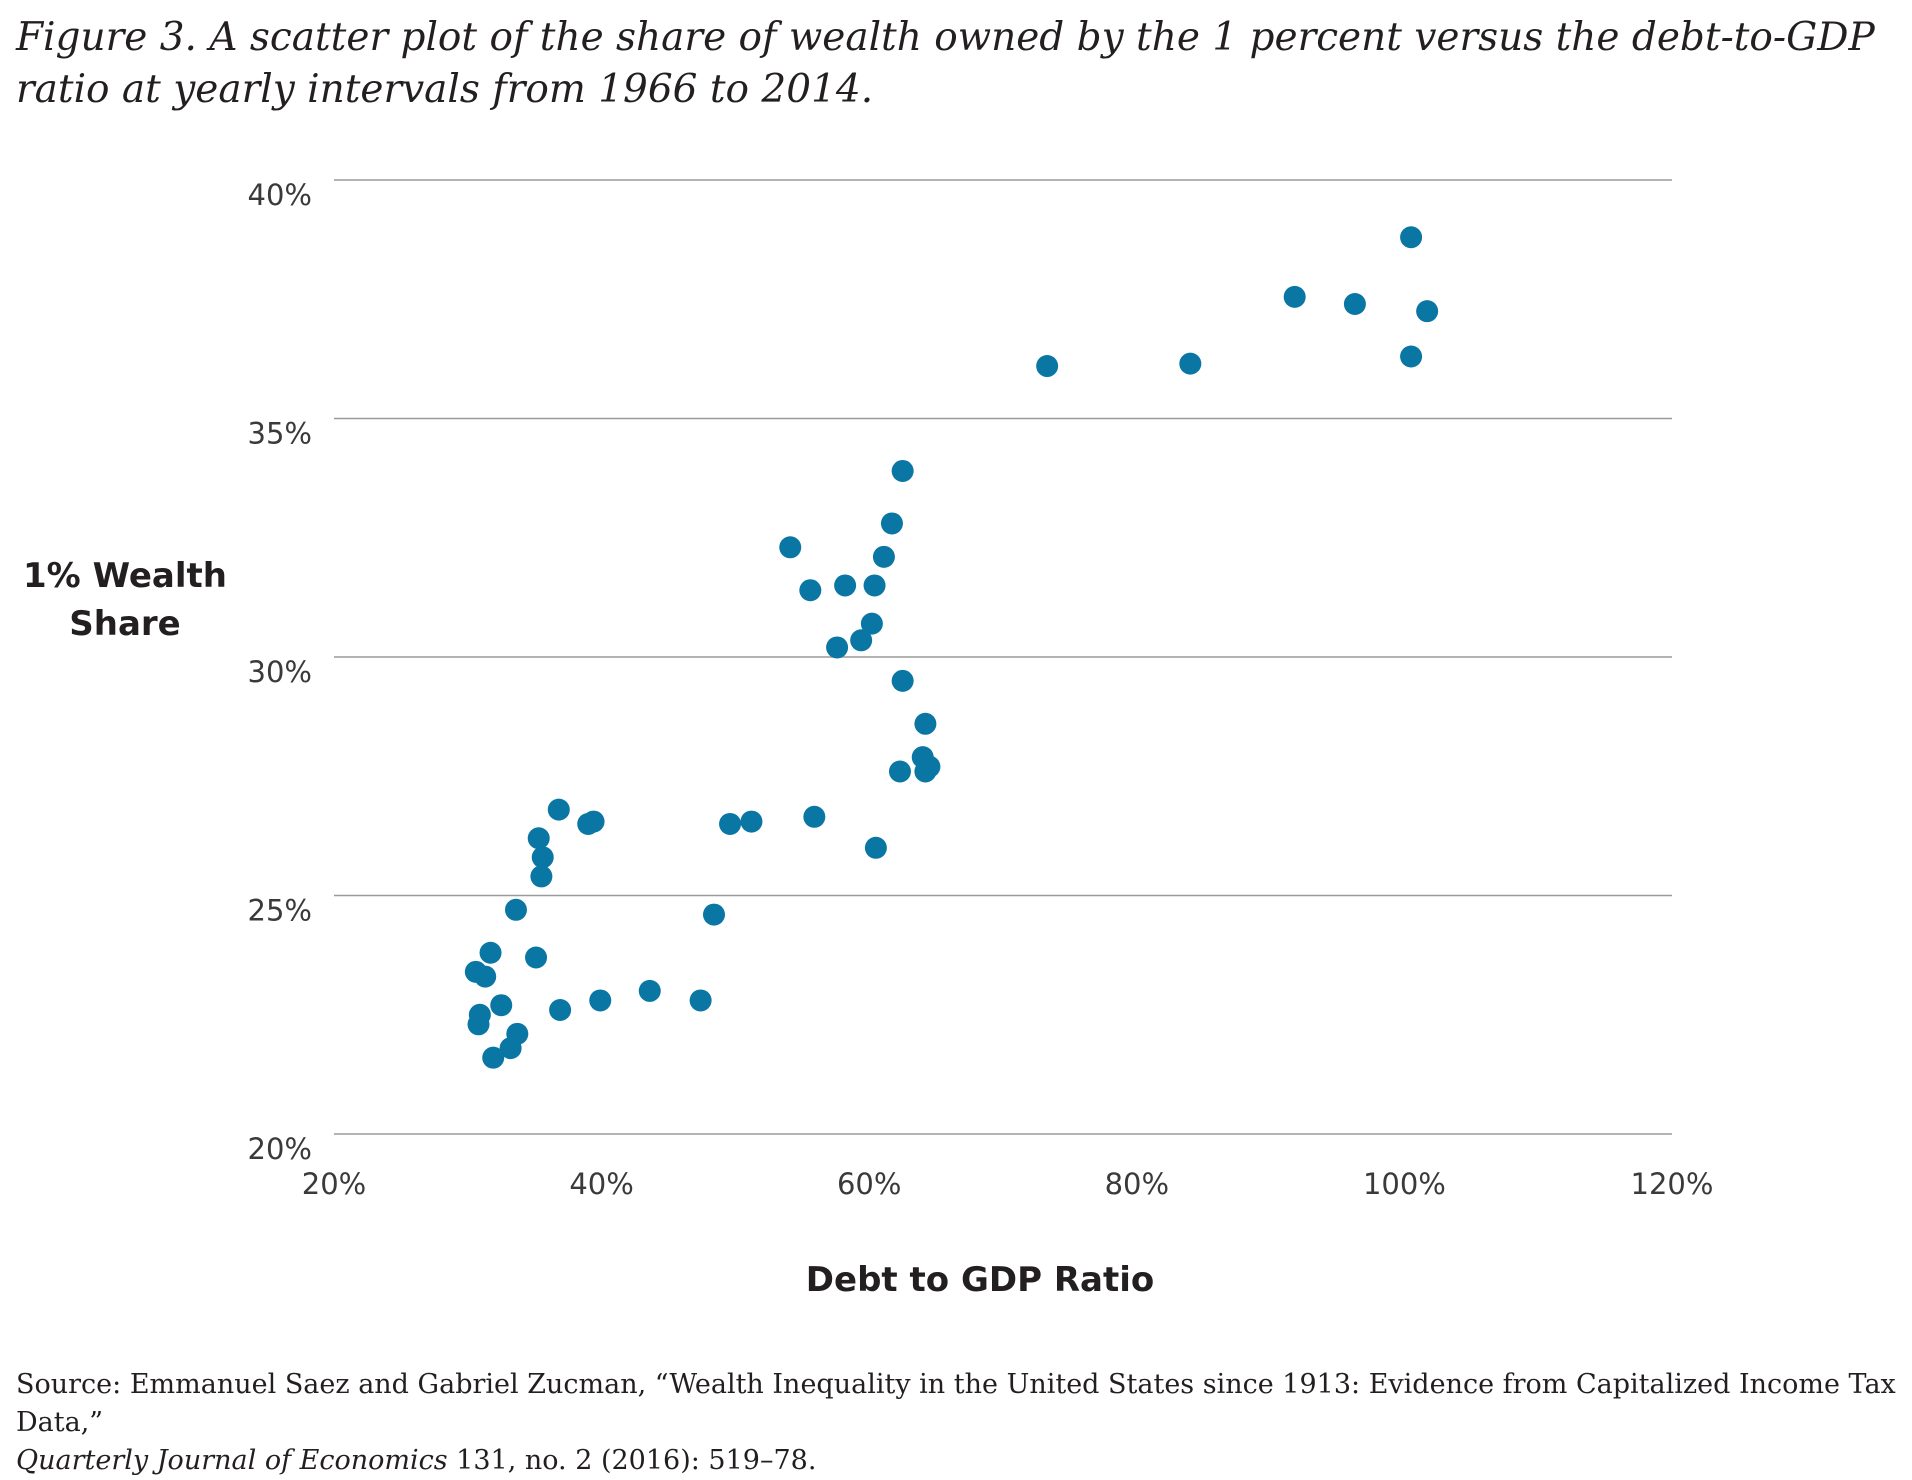 The image size is (1912, 1480). Describe the element at coordinates (125, 624) in the screenshot. I see `y-axis-label-line-2: Share` at that location.